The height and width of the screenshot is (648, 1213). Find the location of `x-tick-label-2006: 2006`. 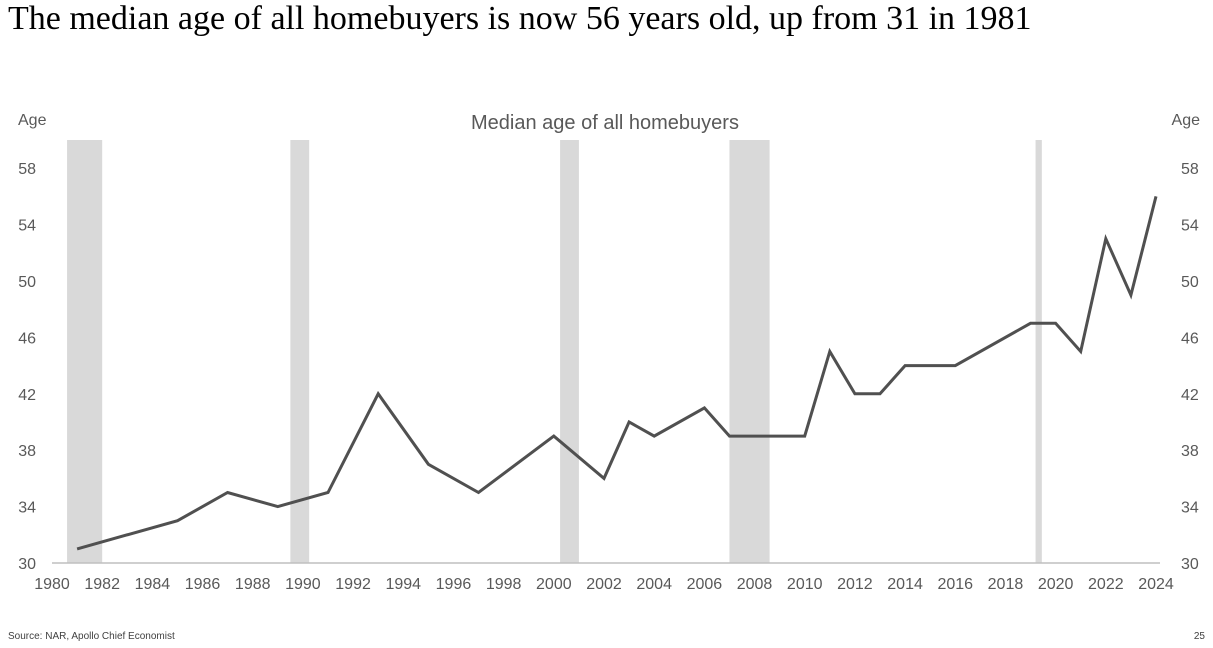

x-tick-label-2006: 2006 is located at coordinates (705, 584).